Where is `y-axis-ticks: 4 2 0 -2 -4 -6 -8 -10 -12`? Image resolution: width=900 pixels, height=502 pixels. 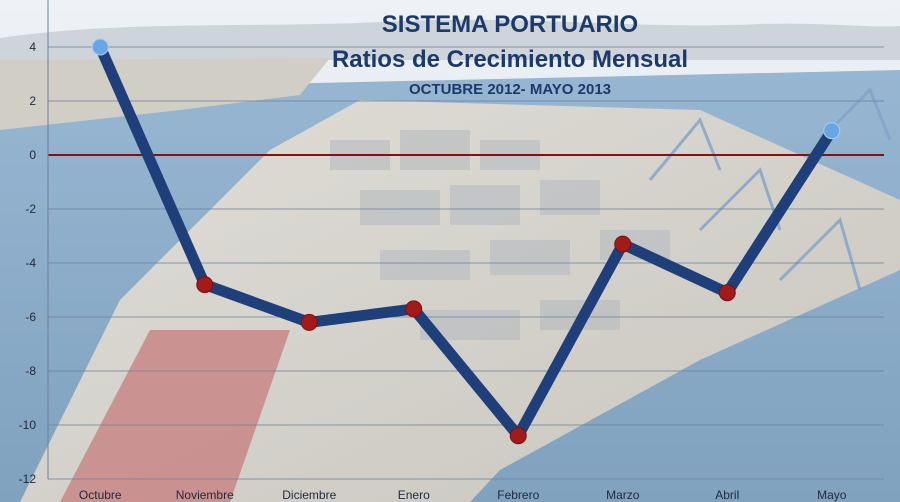 y-axis-ticks: 4 2 0 -2 -4 -6 -8 -10 -12 is located at coordinates (28, 263).